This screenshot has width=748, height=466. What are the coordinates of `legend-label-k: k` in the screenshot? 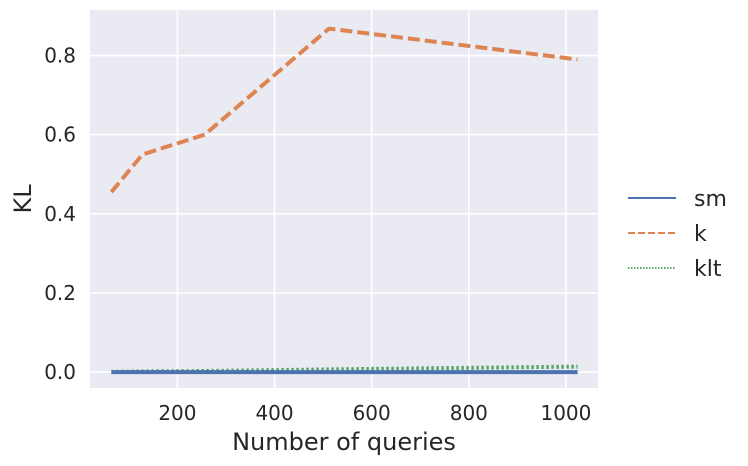 It's located at (700, 234).